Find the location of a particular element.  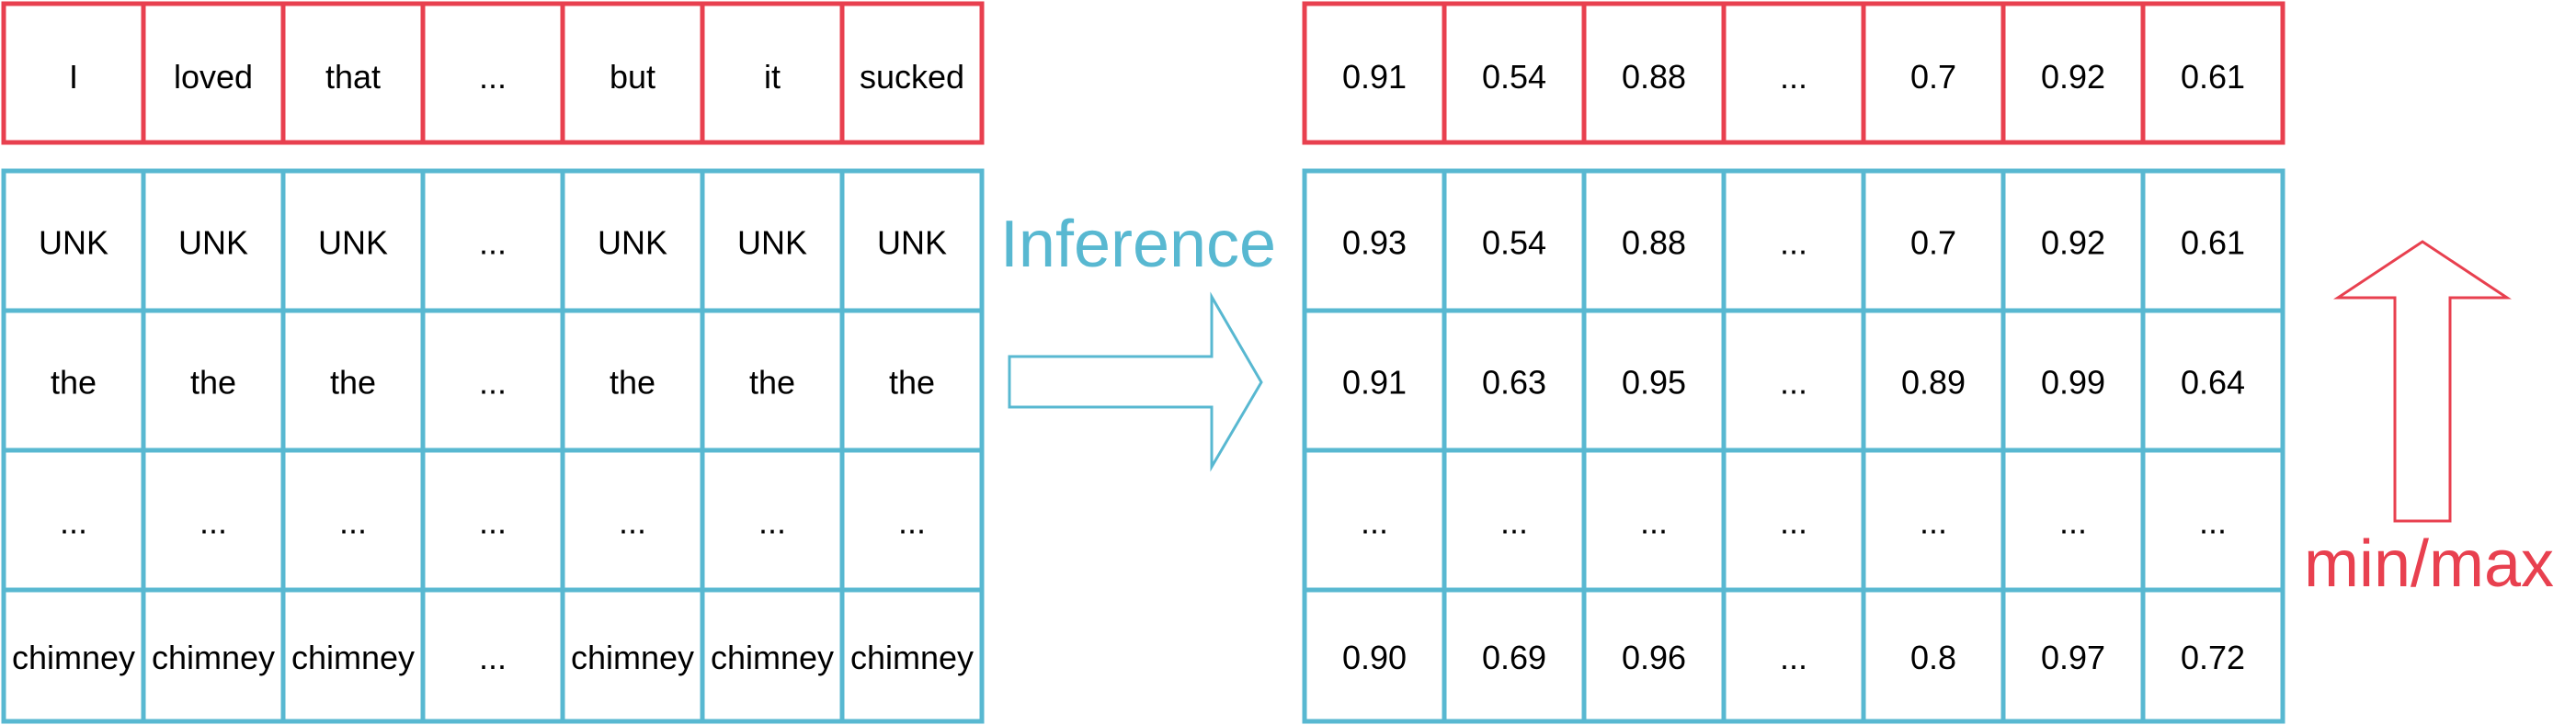

inference-label: Inference is located at coordinates (1138, 244).